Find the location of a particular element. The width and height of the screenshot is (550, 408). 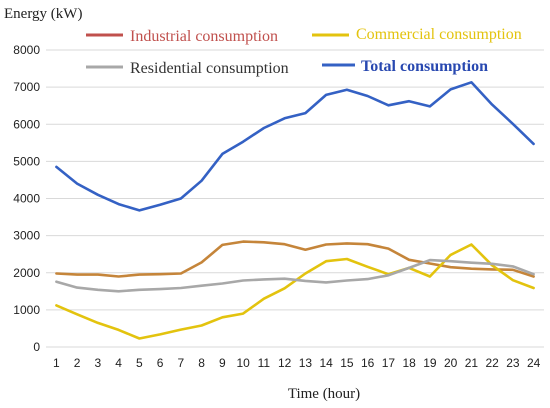

x-tick-label: 9 is located at coordinates (222, 363).